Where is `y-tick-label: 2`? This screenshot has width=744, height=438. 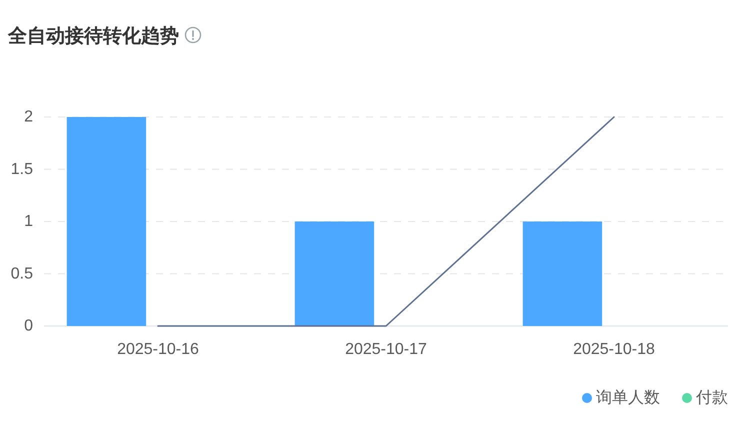 y-tick-label: 2 is located at coordinates (28, 117).